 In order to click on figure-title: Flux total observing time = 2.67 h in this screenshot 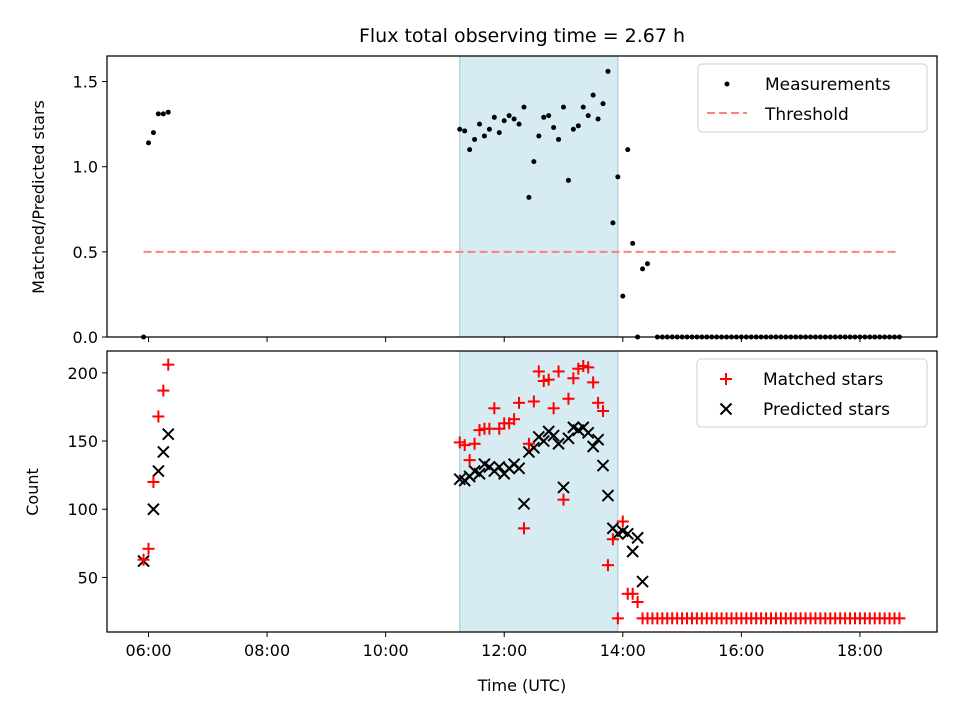, I will do `click(522, 36)`.